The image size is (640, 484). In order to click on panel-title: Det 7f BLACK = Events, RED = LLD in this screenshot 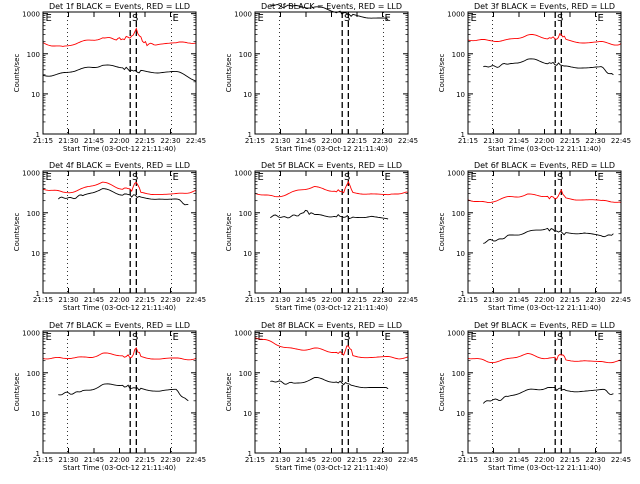, I will do `click(119, 325)`.